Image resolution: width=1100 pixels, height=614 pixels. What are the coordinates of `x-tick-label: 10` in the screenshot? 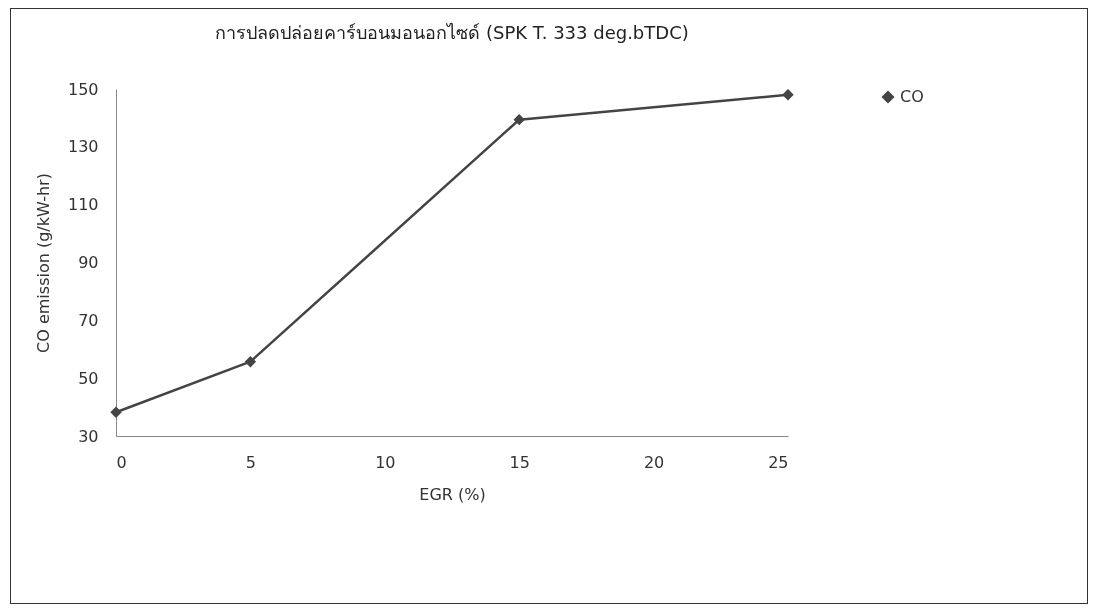 It's located at (385, 462).